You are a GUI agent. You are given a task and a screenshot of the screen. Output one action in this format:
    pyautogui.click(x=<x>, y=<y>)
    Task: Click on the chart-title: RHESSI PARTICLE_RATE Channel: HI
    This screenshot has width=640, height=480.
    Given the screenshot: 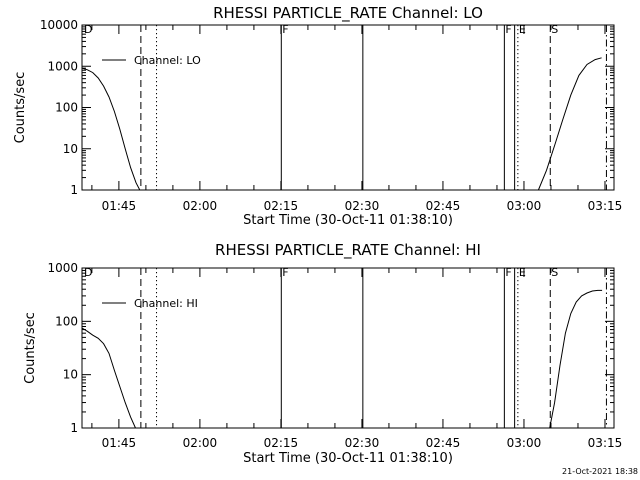 What is the action you would take?
    pyautogui.click(x=348, y=250)
    